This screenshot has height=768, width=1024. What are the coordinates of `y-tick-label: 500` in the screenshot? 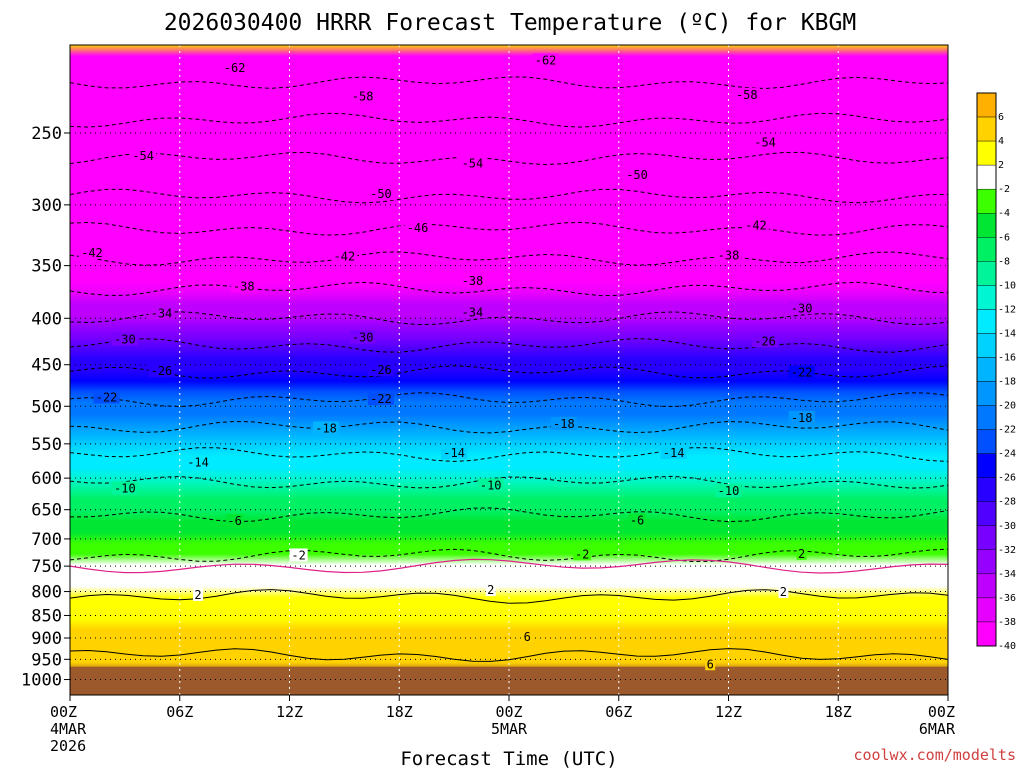 It's located at (46, 407).